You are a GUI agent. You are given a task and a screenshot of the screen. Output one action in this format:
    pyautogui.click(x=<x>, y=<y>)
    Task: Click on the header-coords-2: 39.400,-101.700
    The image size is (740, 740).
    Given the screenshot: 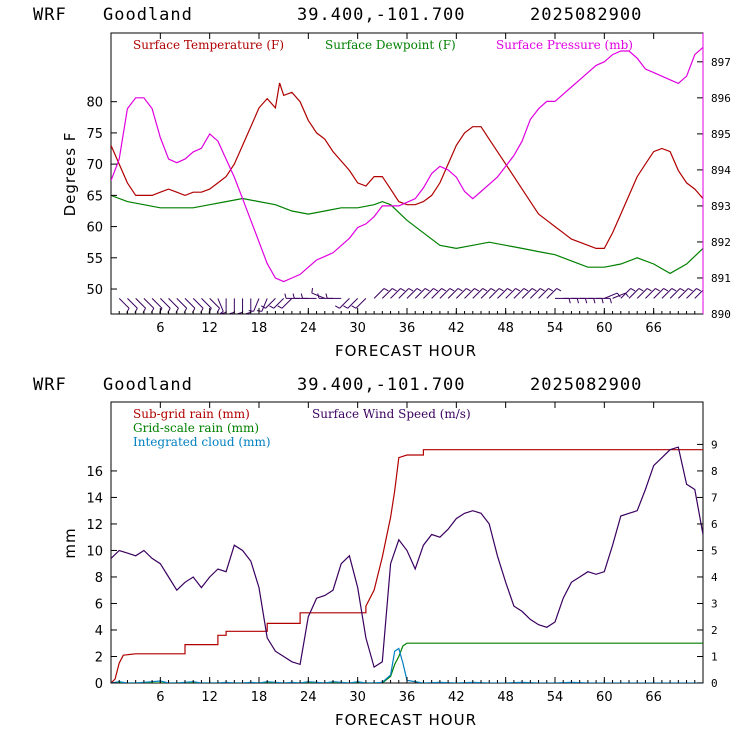 What is the action you would take?
    pyautogui.click(x=381, y=385)
    